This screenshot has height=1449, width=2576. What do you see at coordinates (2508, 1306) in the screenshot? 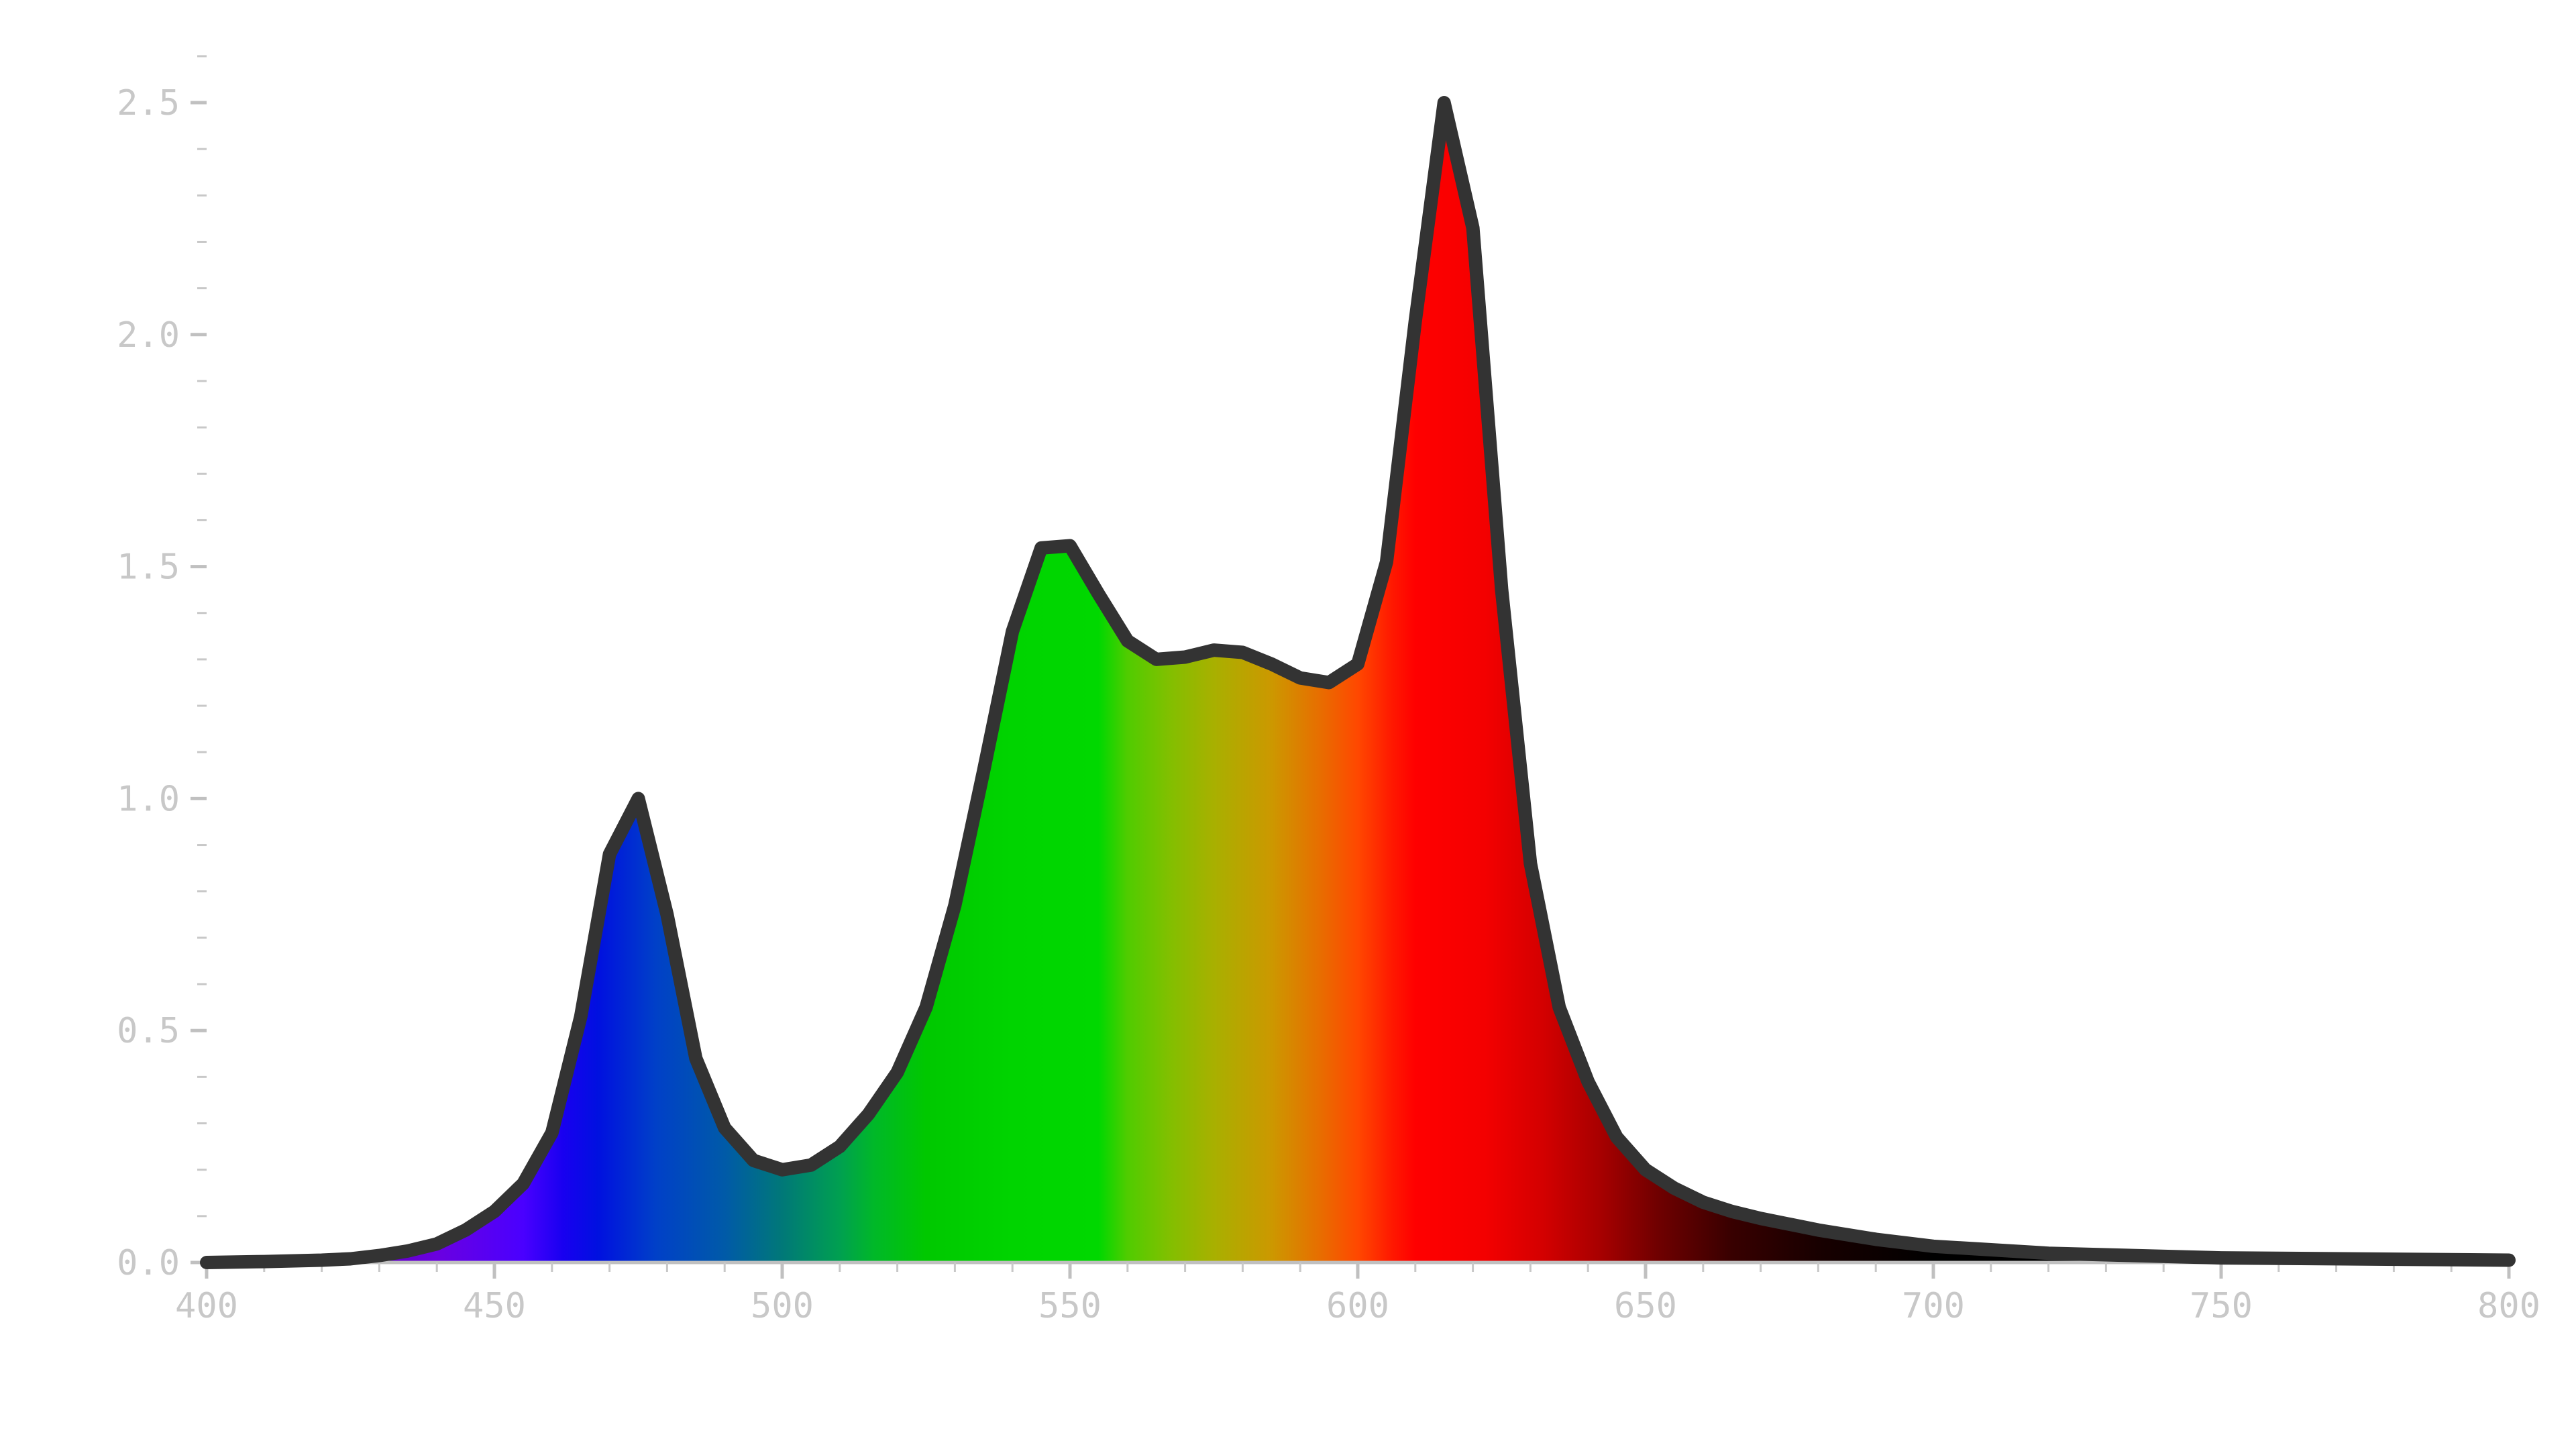
I see `x-tick-label: 800` at bounding box center [2508, 1306].